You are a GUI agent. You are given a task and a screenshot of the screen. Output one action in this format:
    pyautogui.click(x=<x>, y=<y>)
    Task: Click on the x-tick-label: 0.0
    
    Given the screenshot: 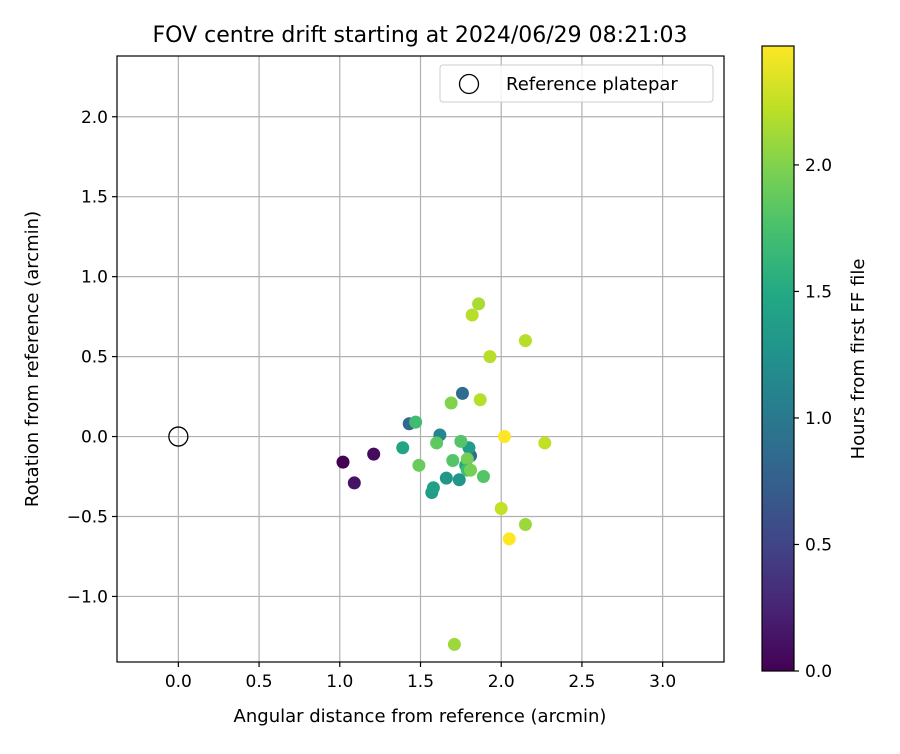 What is the action you would take?
    pyautogui.click(x=178, y=682)
    